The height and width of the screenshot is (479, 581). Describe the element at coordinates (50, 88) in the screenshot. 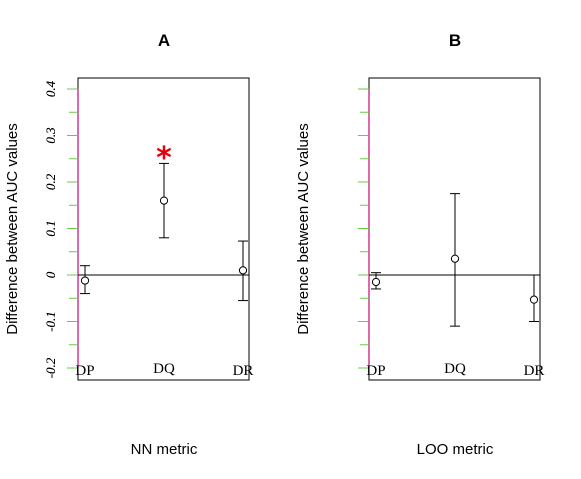

I see `y-tick-label: 0.4` at that location.